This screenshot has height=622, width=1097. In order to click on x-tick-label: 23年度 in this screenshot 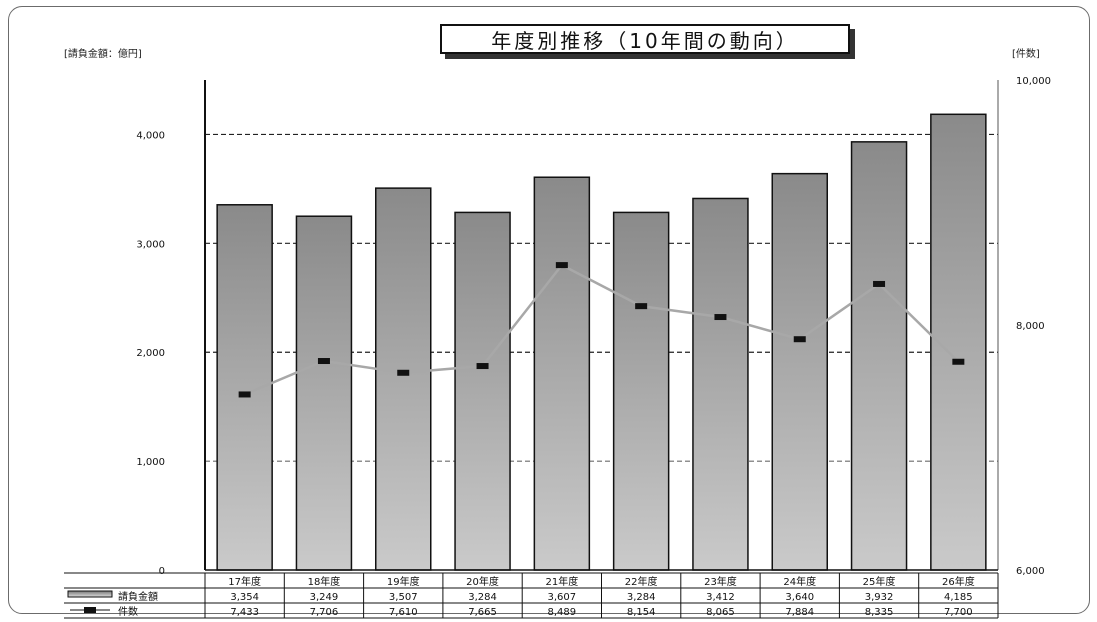, I will do `click(720, 581)`.